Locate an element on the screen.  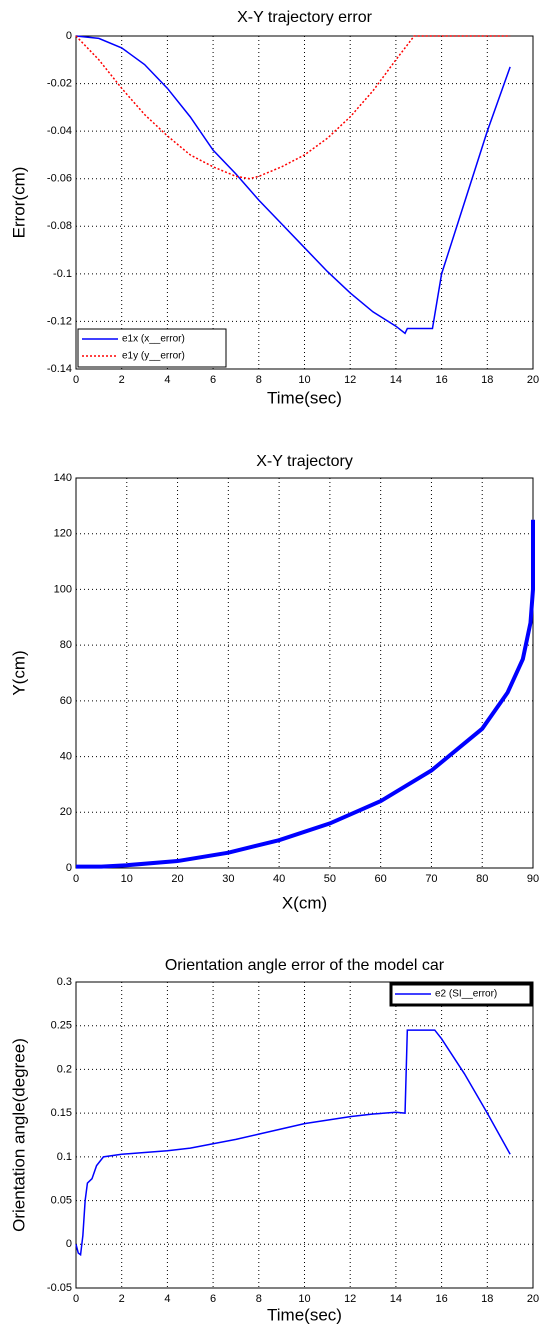
chart-title: Orientation angle error of the model car is located at coordinates (305, 965).